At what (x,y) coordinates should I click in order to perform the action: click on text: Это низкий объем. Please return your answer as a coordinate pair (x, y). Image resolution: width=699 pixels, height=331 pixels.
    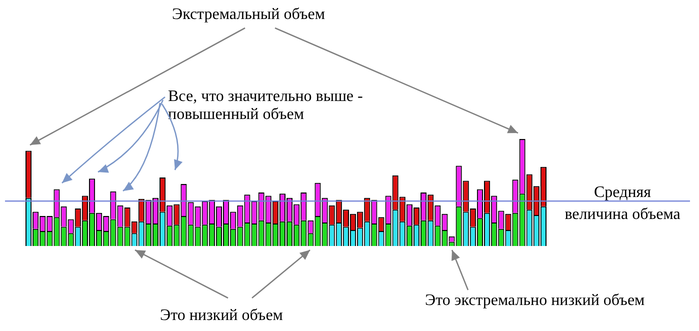
    Looking at the image, I should click on (221, 316).